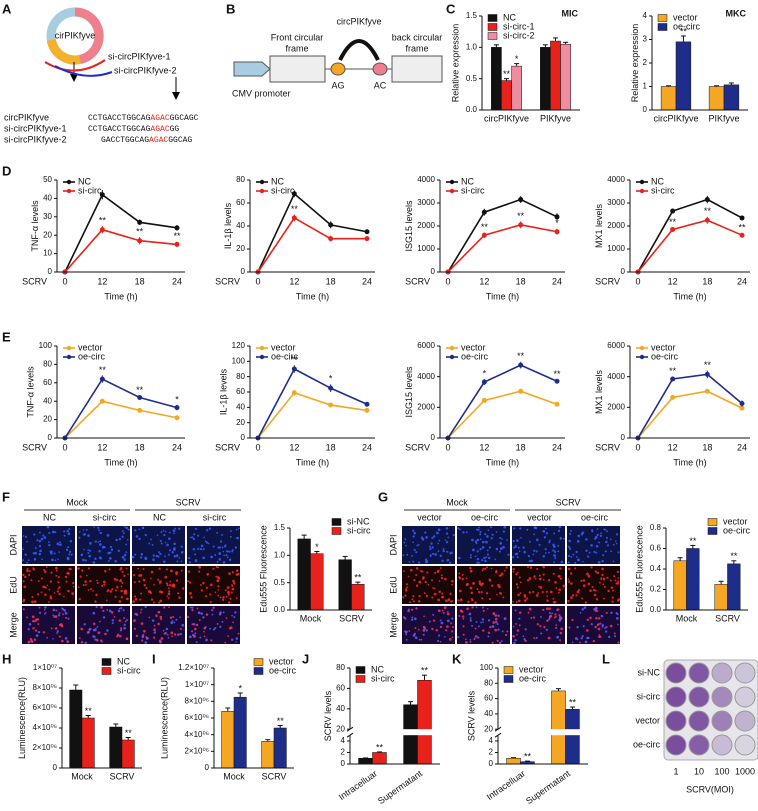 This screenshot has height=811, width=758. What do you see at coordinates (519, 35) in the screenshot?
I see `legend-label: si-circ-2` at bounding box center [519, 35].